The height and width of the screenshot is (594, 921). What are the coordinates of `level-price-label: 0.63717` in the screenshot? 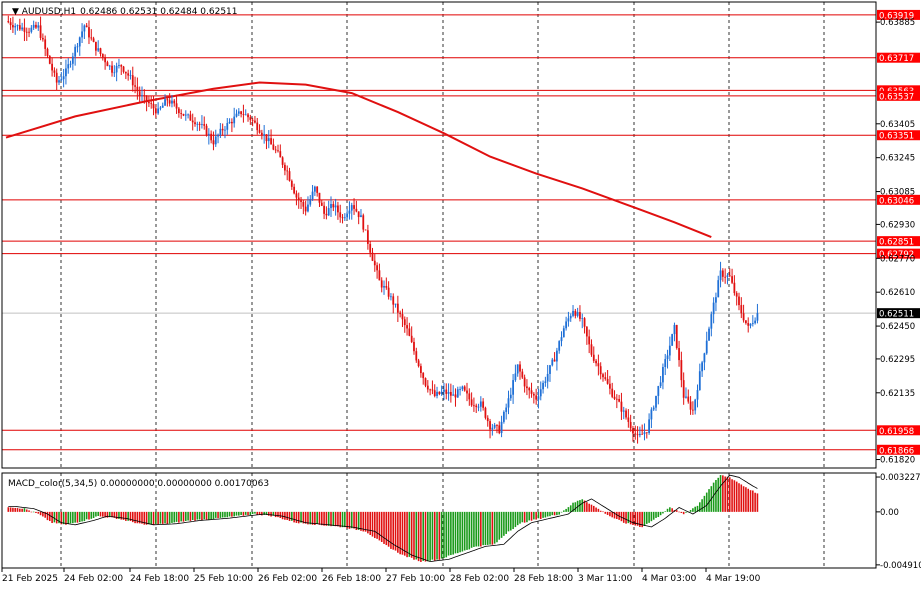 It's located at (896, 59).